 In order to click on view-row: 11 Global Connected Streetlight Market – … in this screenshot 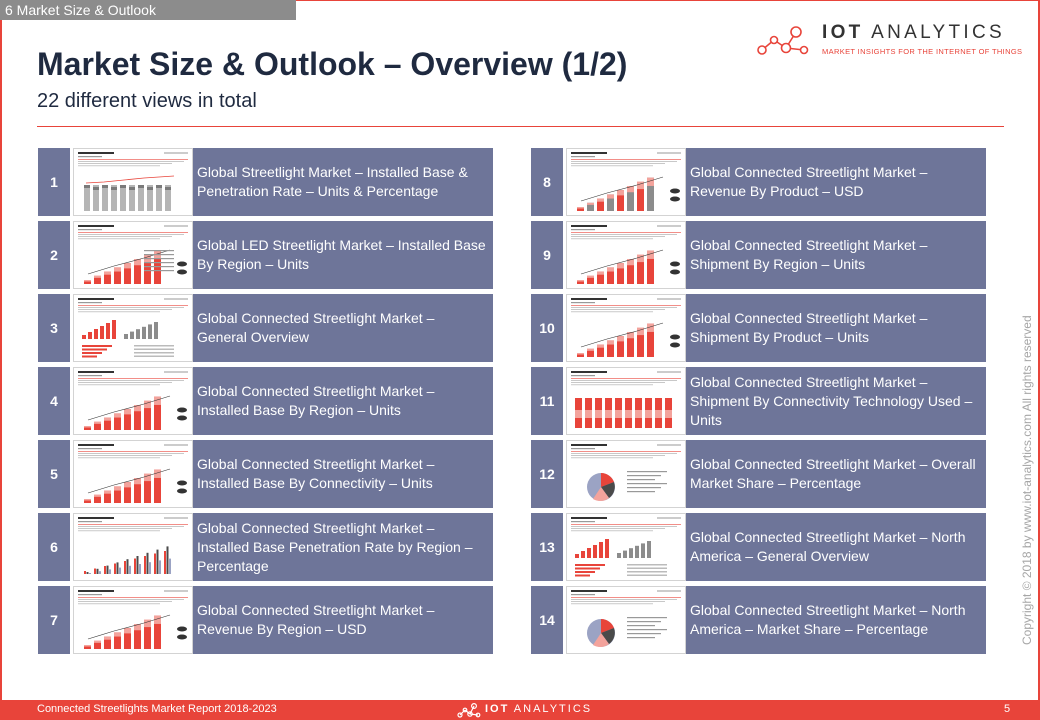, I will do `click(758, 401)`.